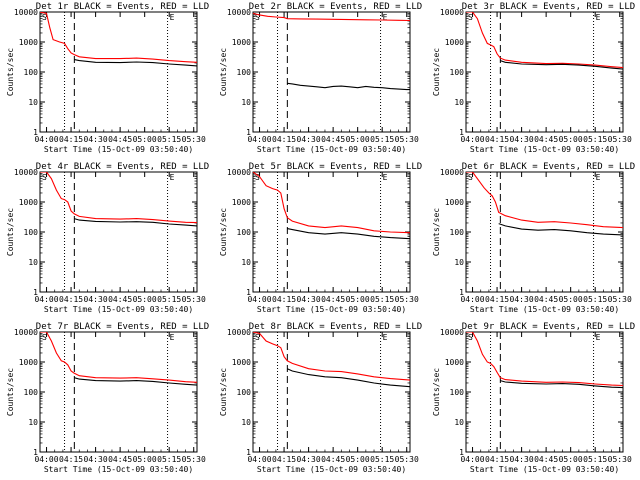 This screenshot has width=640, height=480. What do you see at coordinates (335, 327) in the screenshot?
I see `panel-title: Det 8r BLACK = Events, RED = LLD` at bounding box center [335, 327].